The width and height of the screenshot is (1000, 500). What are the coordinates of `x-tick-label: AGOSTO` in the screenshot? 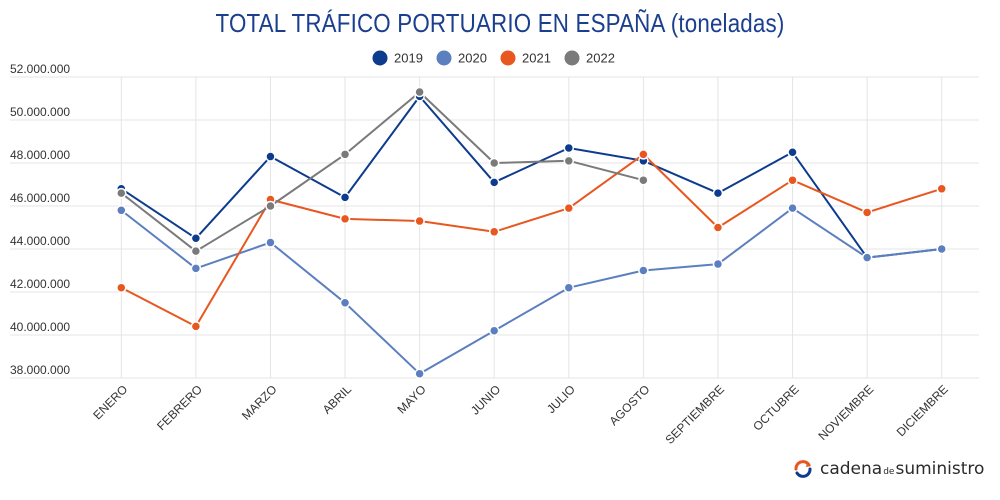 It's located at (629, 405).